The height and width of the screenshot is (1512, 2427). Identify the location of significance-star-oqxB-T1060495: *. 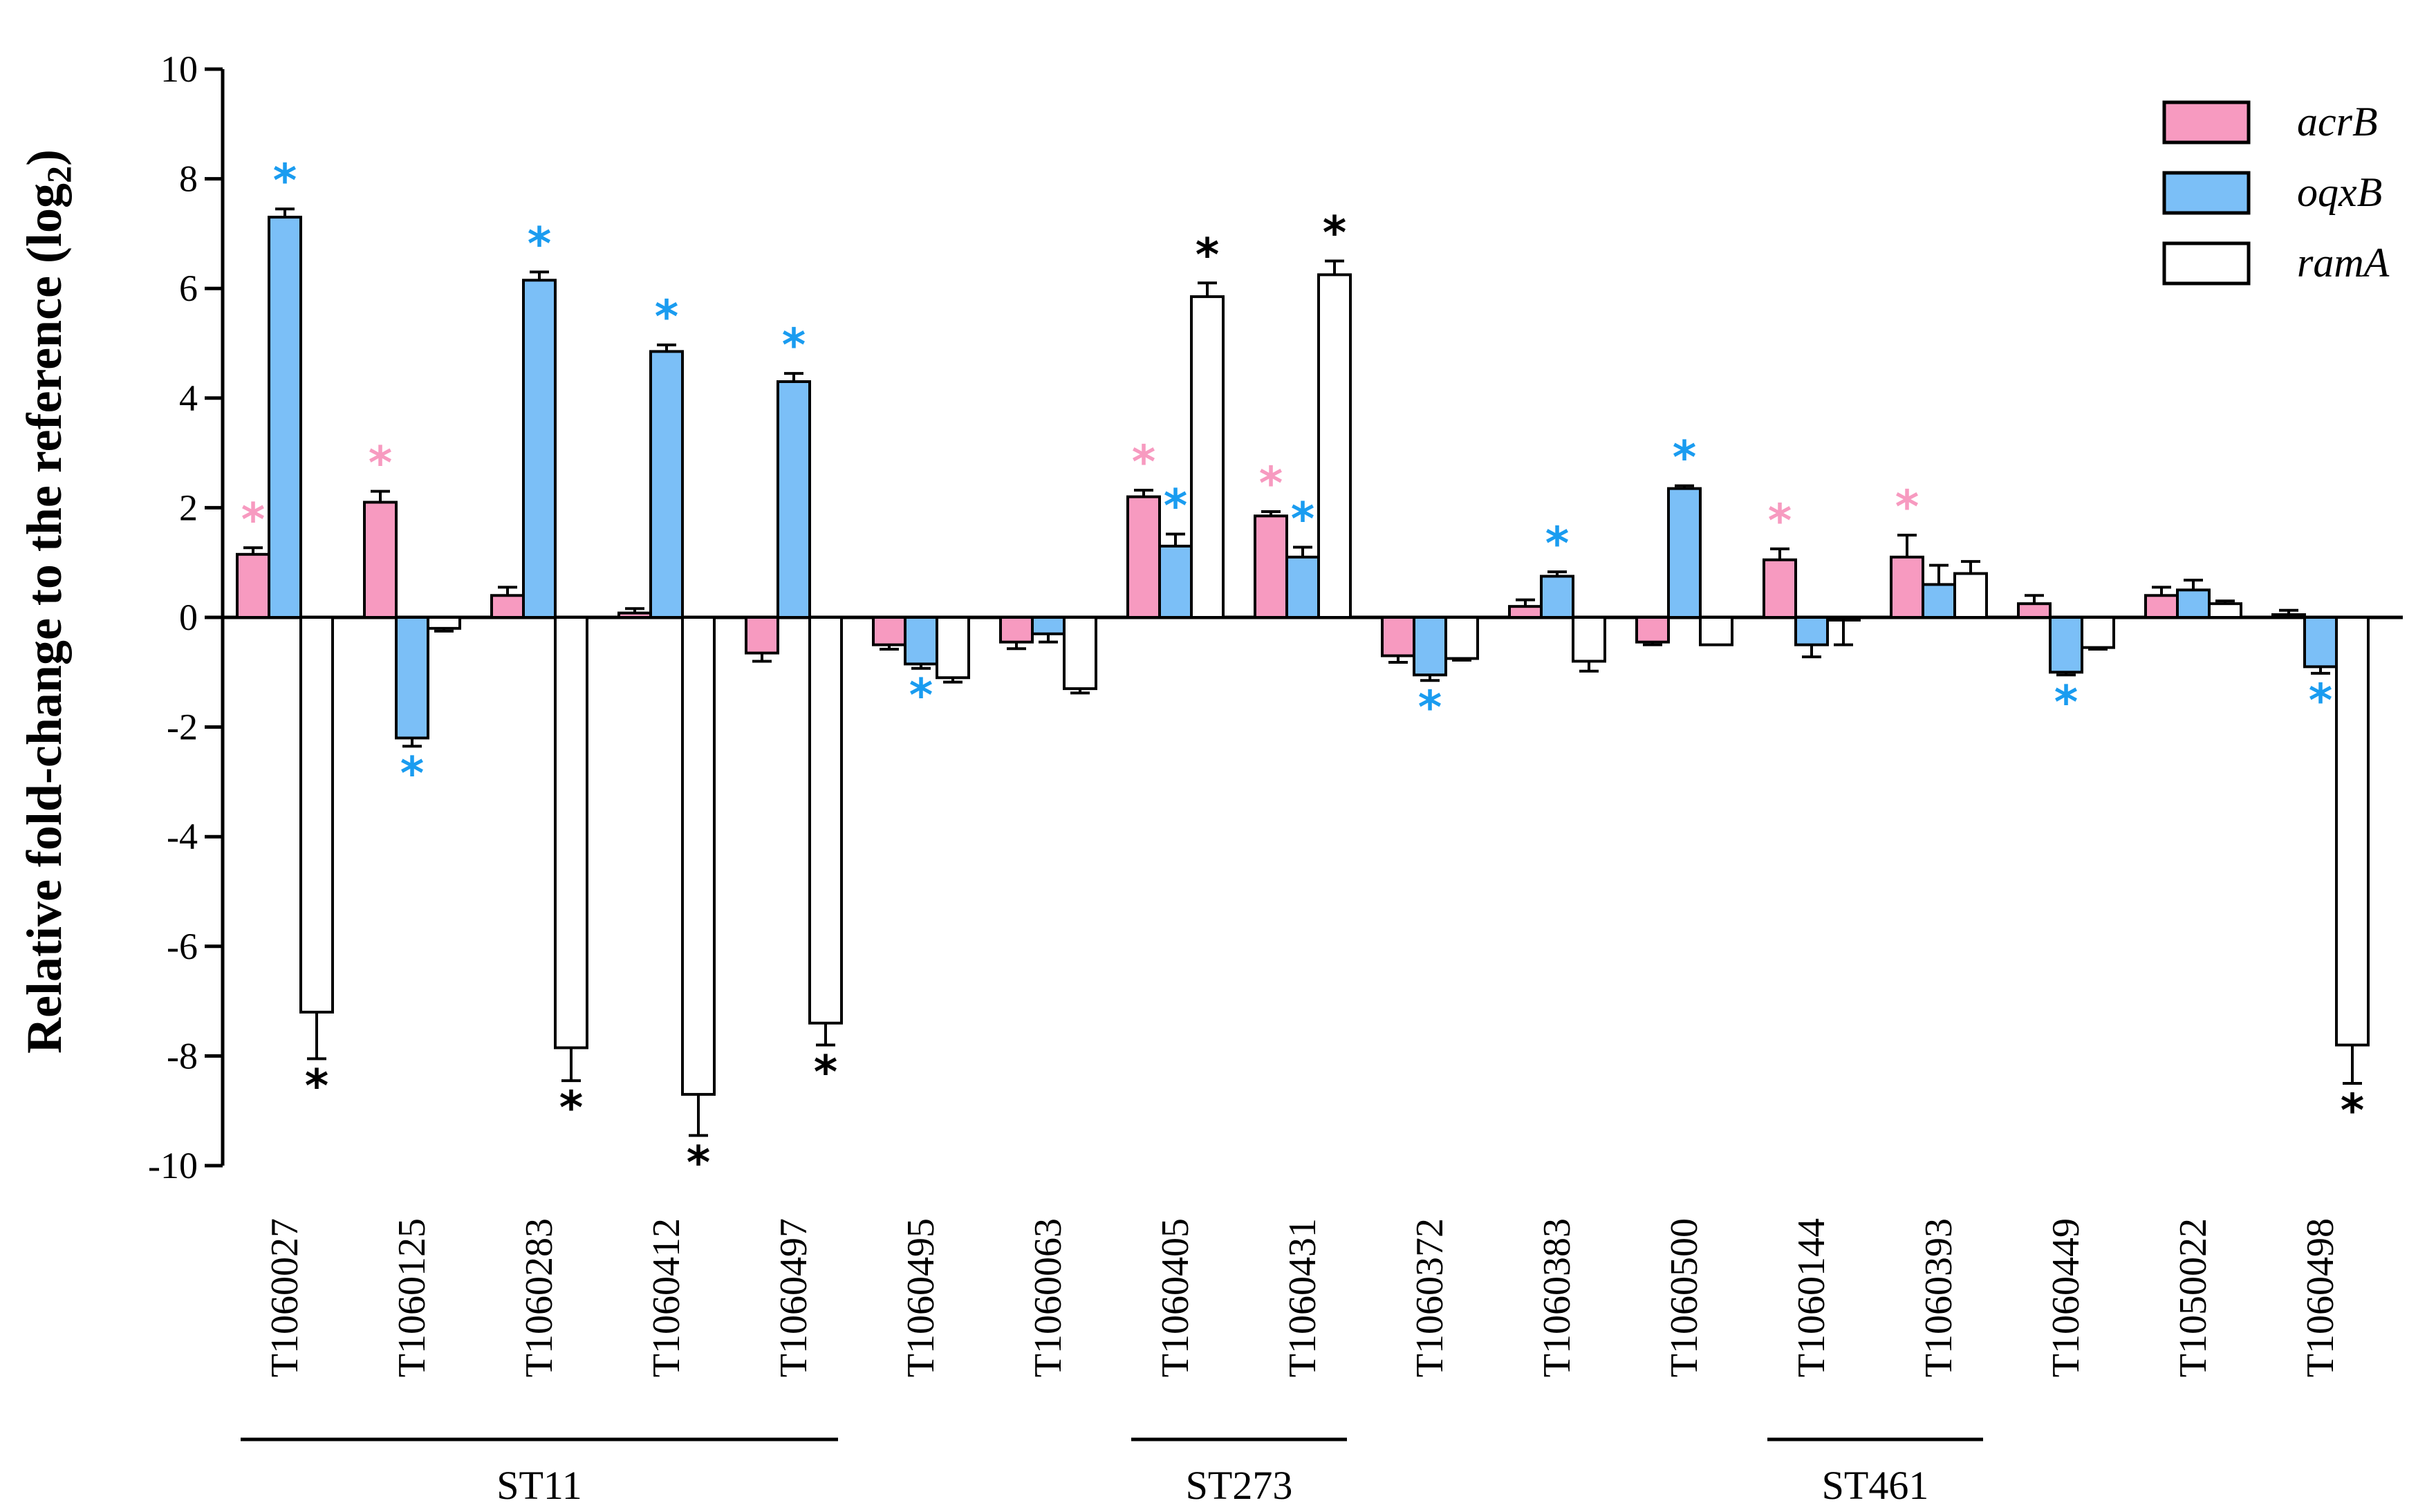
(921, 695).